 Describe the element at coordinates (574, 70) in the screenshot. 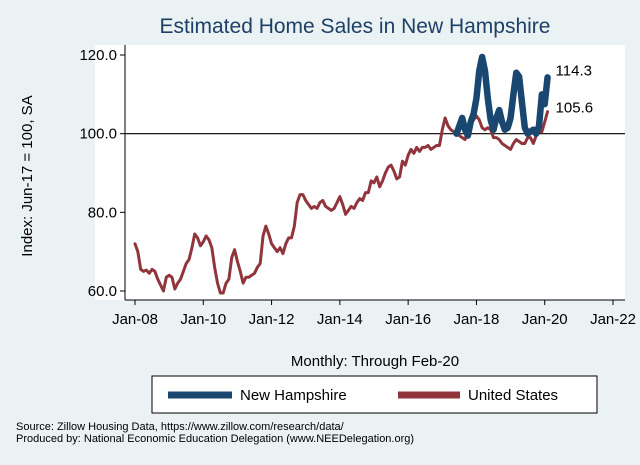

I see `end-label-new-hampshire: 114.3` at that location.